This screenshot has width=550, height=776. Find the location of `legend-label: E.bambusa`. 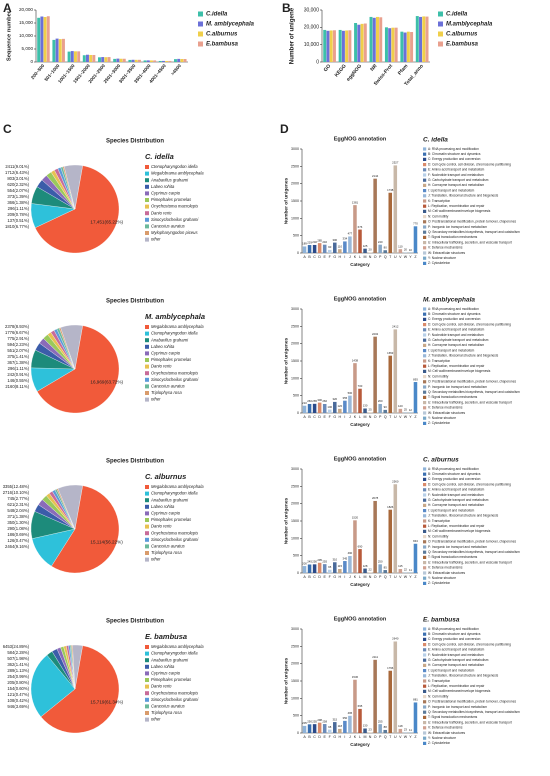

legend-label: E.bambusa is located at coordinates (222, 45).